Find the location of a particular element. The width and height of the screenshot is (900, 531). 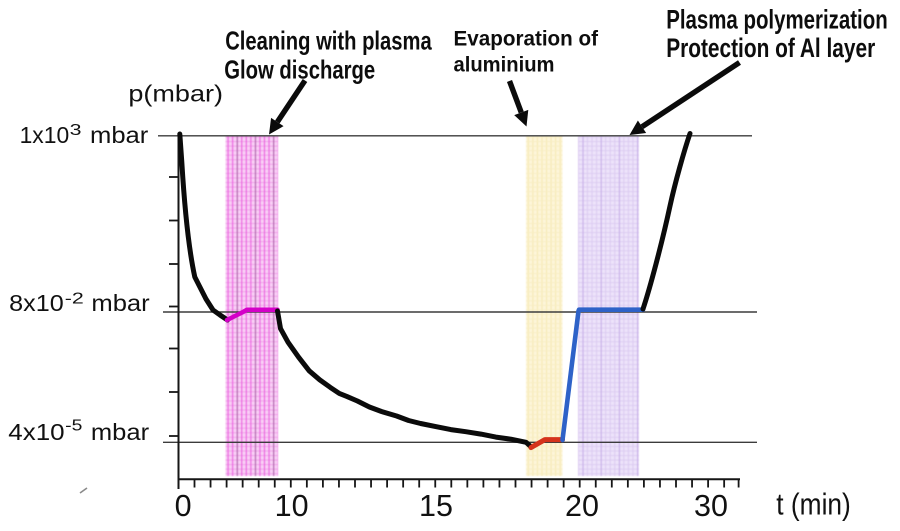

svg-text: 8x10 is located at coordinates (36, 303).